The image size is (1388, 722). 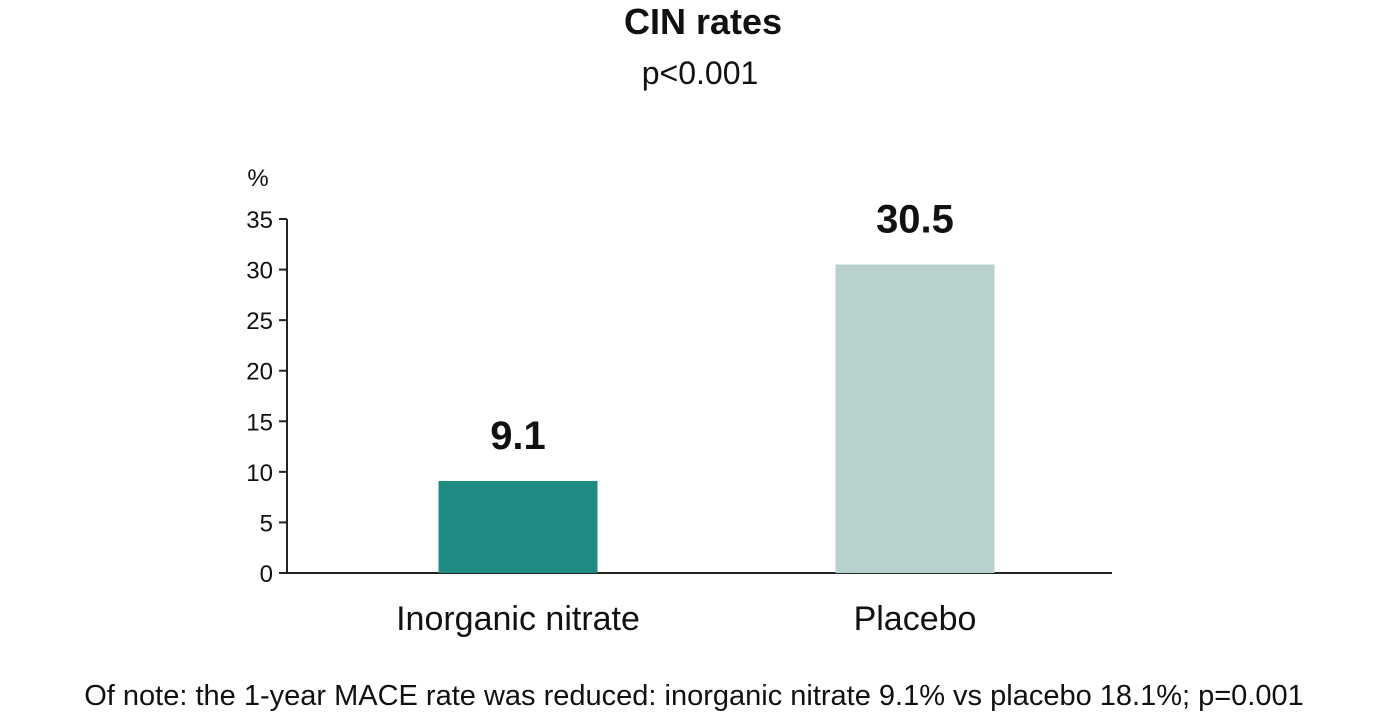 What do you see at coordinates (259, 473) in the screenshot?
I see `y-tick-label: 10` at bounding box center [259, 473].